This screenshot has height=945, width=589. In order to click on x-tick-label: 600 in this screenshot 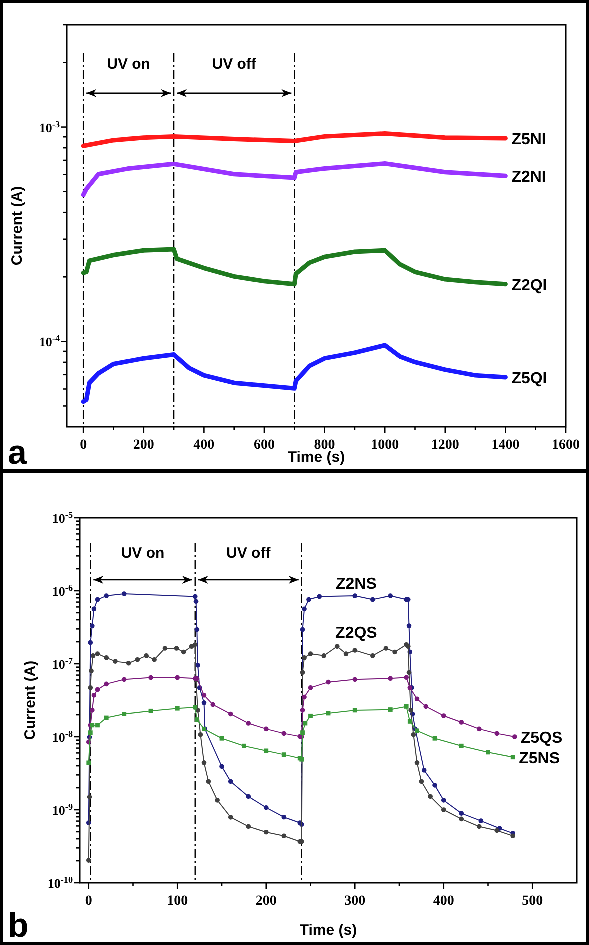, I will do `click(264, 445)`.